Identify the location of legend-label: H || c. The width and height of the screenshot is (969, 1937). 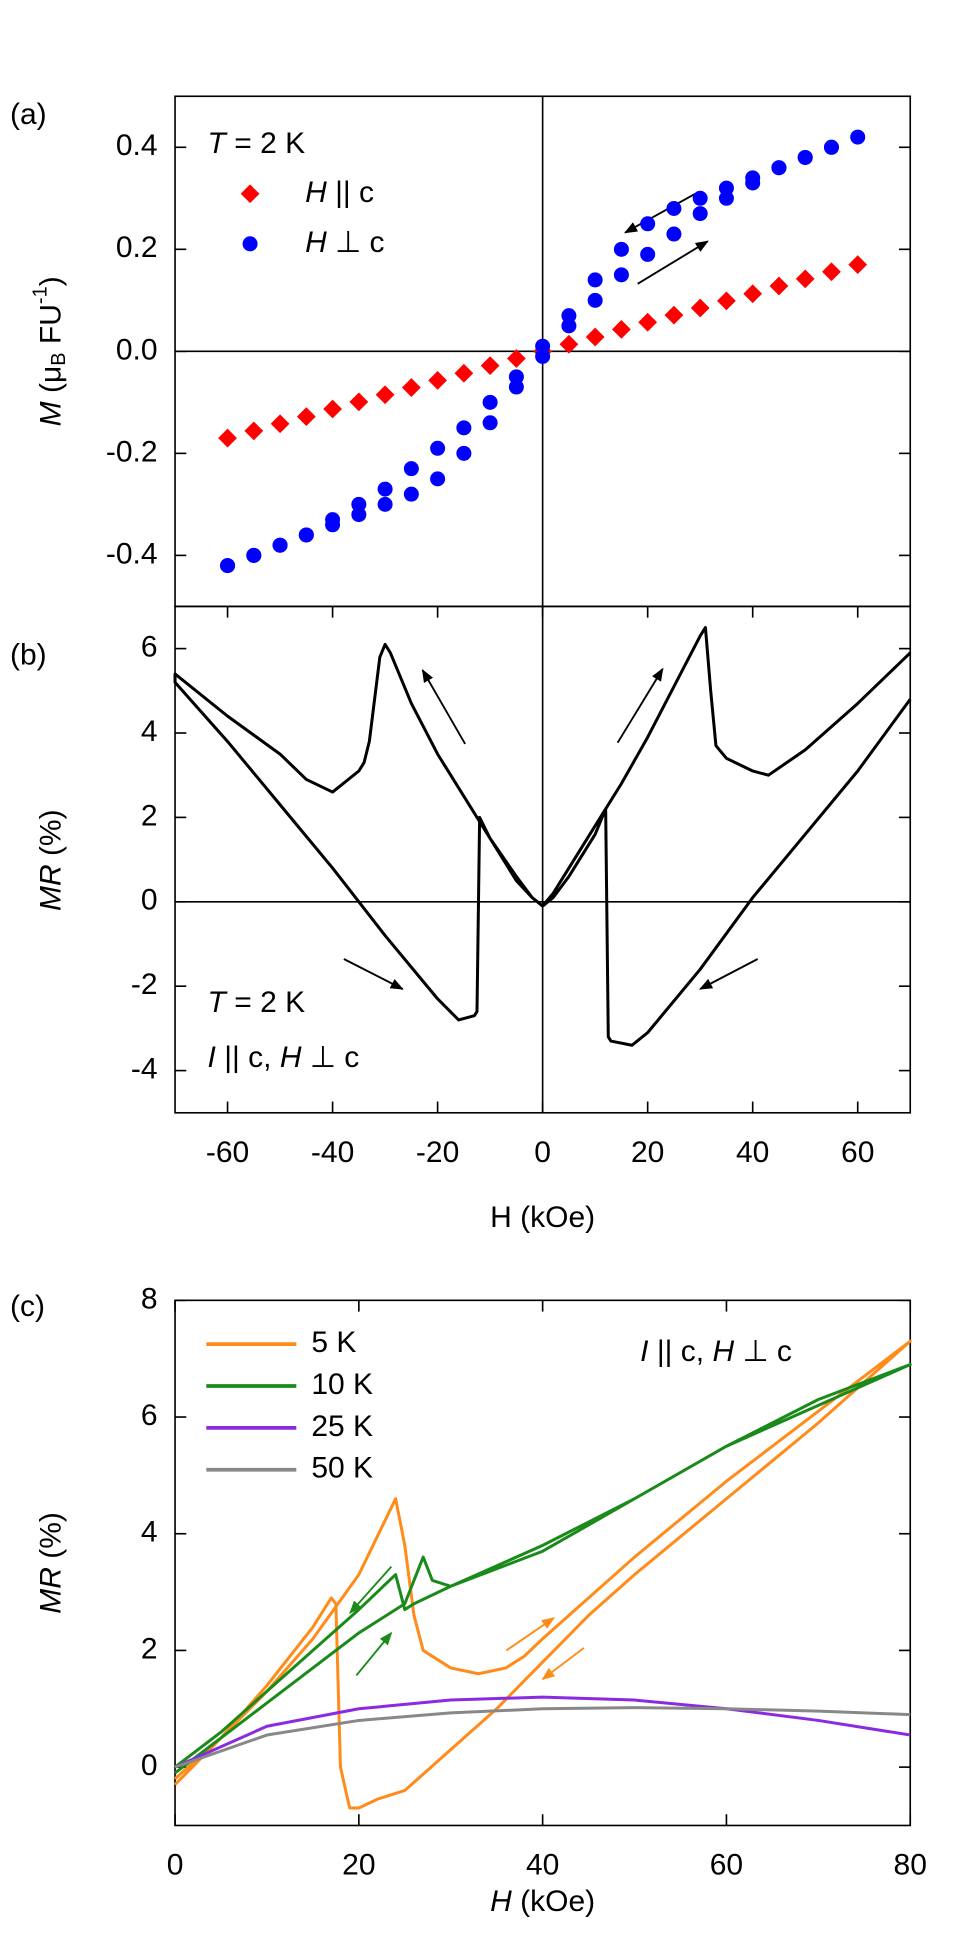
(339, 192).